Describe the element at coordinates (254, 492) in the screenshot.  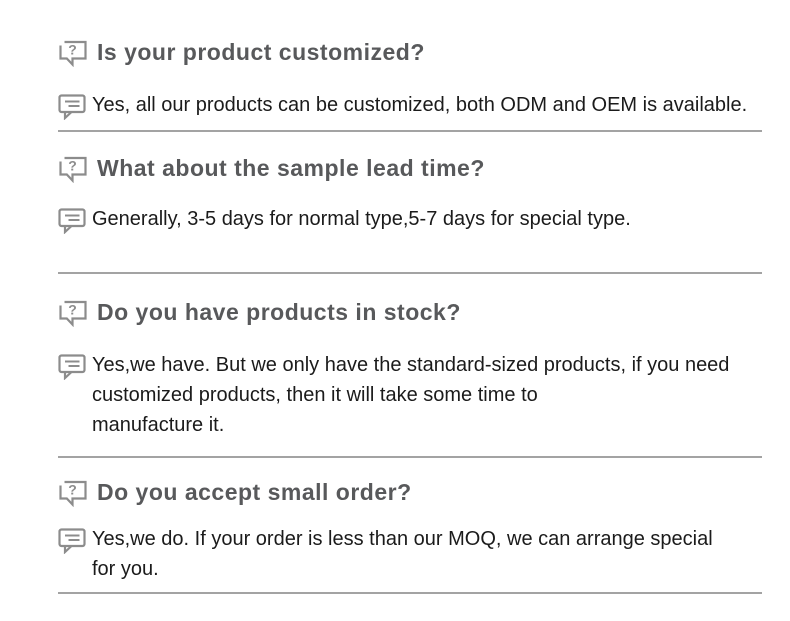
I see `question-text: Do you accept small order?` at that location.